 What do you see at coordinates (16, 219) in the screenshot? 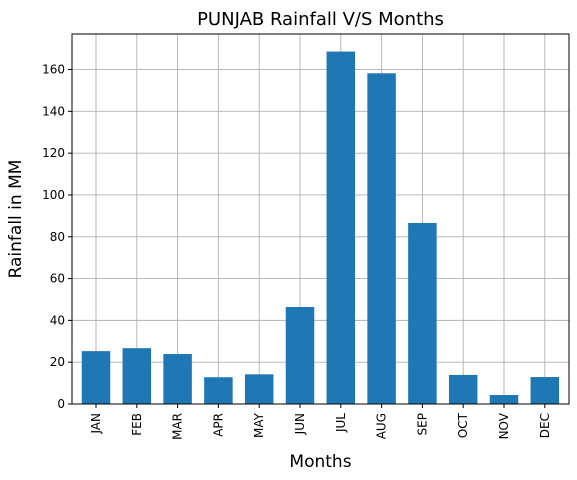
I see `y-axis-label: Rainfall in MM` at bounding box center [16, 219].